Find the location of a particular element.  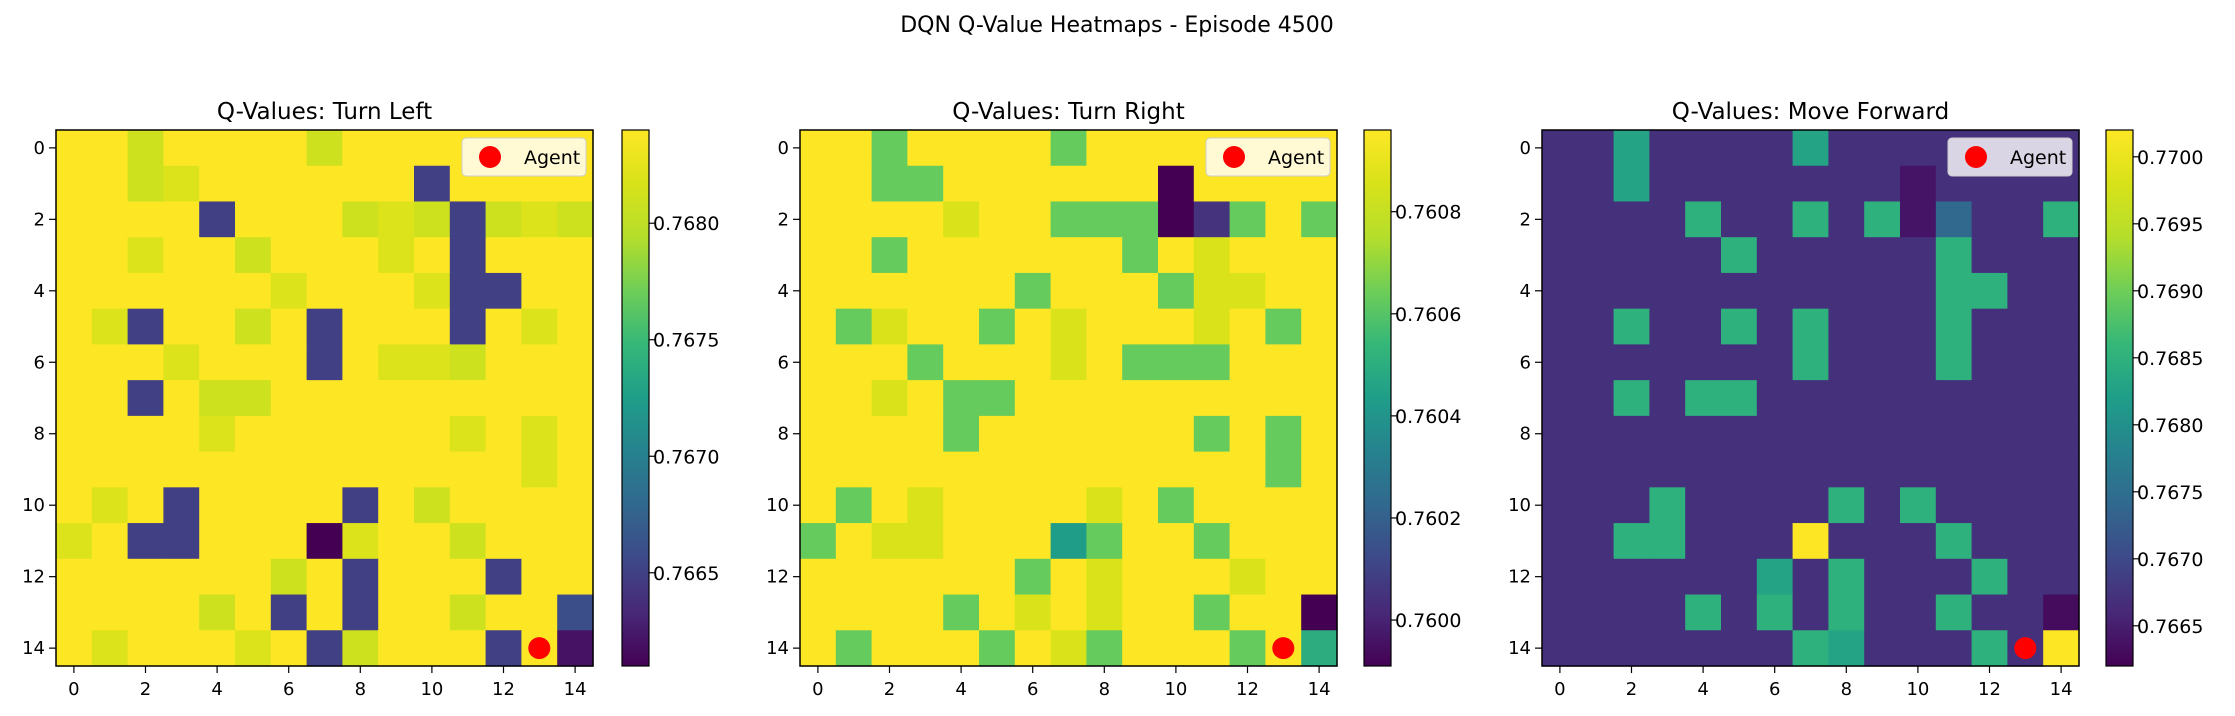

y-tick-label: 8 is located at coordinates (783, 434).